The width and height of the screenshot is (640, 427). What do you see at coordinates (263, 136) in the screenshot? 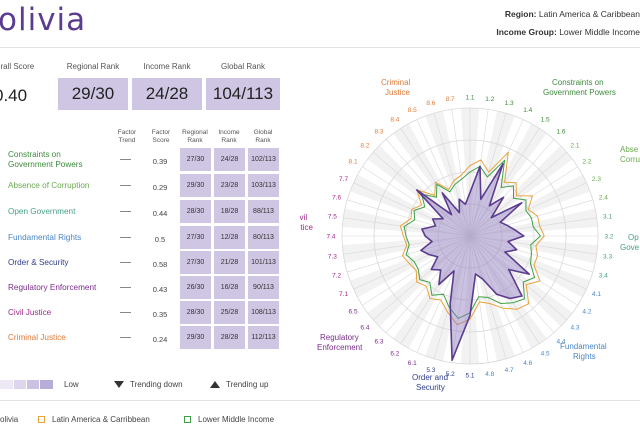
I see `col-global-rank: Global Rank` at bounding box center [263, 136].